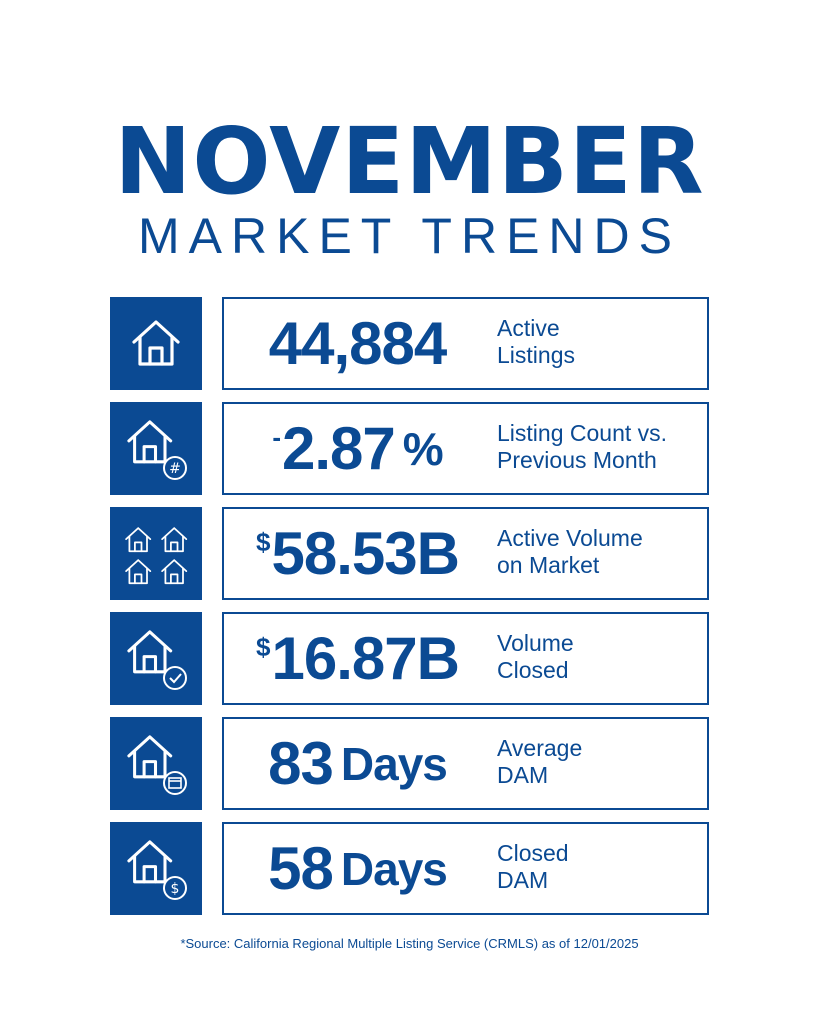  I want to click on stat-row: $16.87B Volume Closed, so click(409, 658).